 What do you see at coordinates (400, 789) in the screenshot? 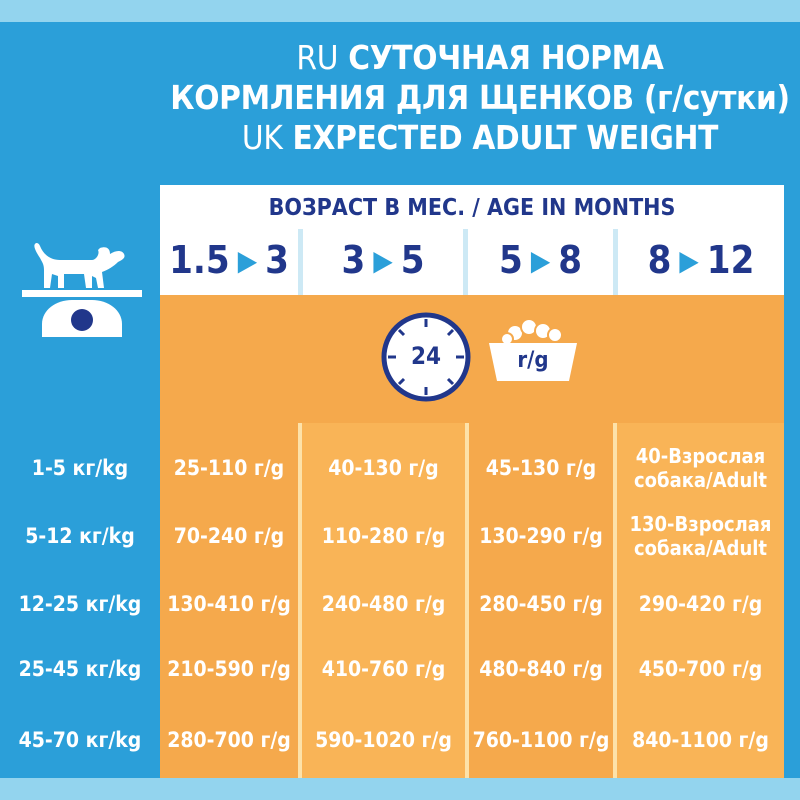
I see `bottom-stripe` at bounding box center [400, 789].